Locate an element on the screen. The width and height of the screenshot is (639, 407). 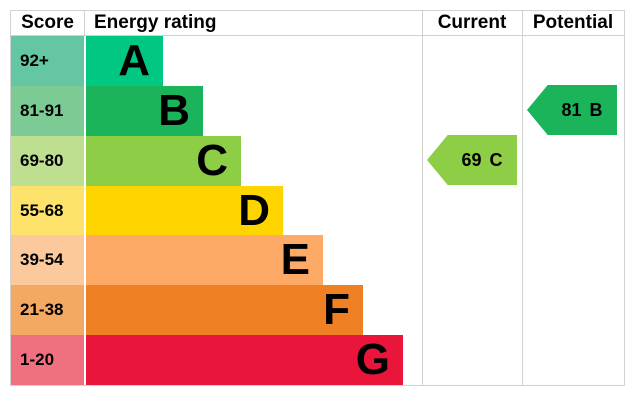
energy-band-bar-b: B is located at coordinates (144, 110).